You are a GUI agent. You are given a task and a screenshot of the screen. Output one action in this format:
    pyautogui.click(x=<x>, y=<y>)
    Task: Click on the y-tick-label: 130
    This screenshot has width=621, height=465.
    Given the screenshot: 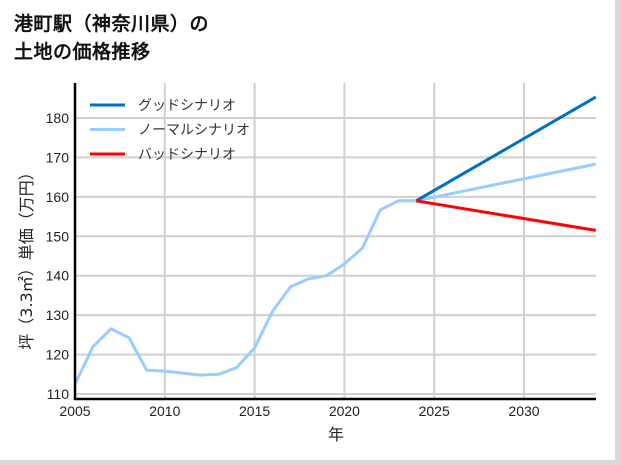 What is the action you would take?
    pyautogui.click(x=58, y=315)
    